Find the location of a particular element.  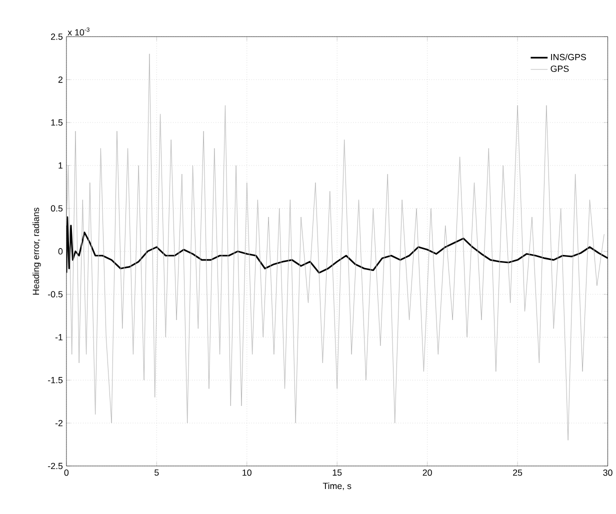

y-tick-label: 0.5 is located at coordinates (56, 208).